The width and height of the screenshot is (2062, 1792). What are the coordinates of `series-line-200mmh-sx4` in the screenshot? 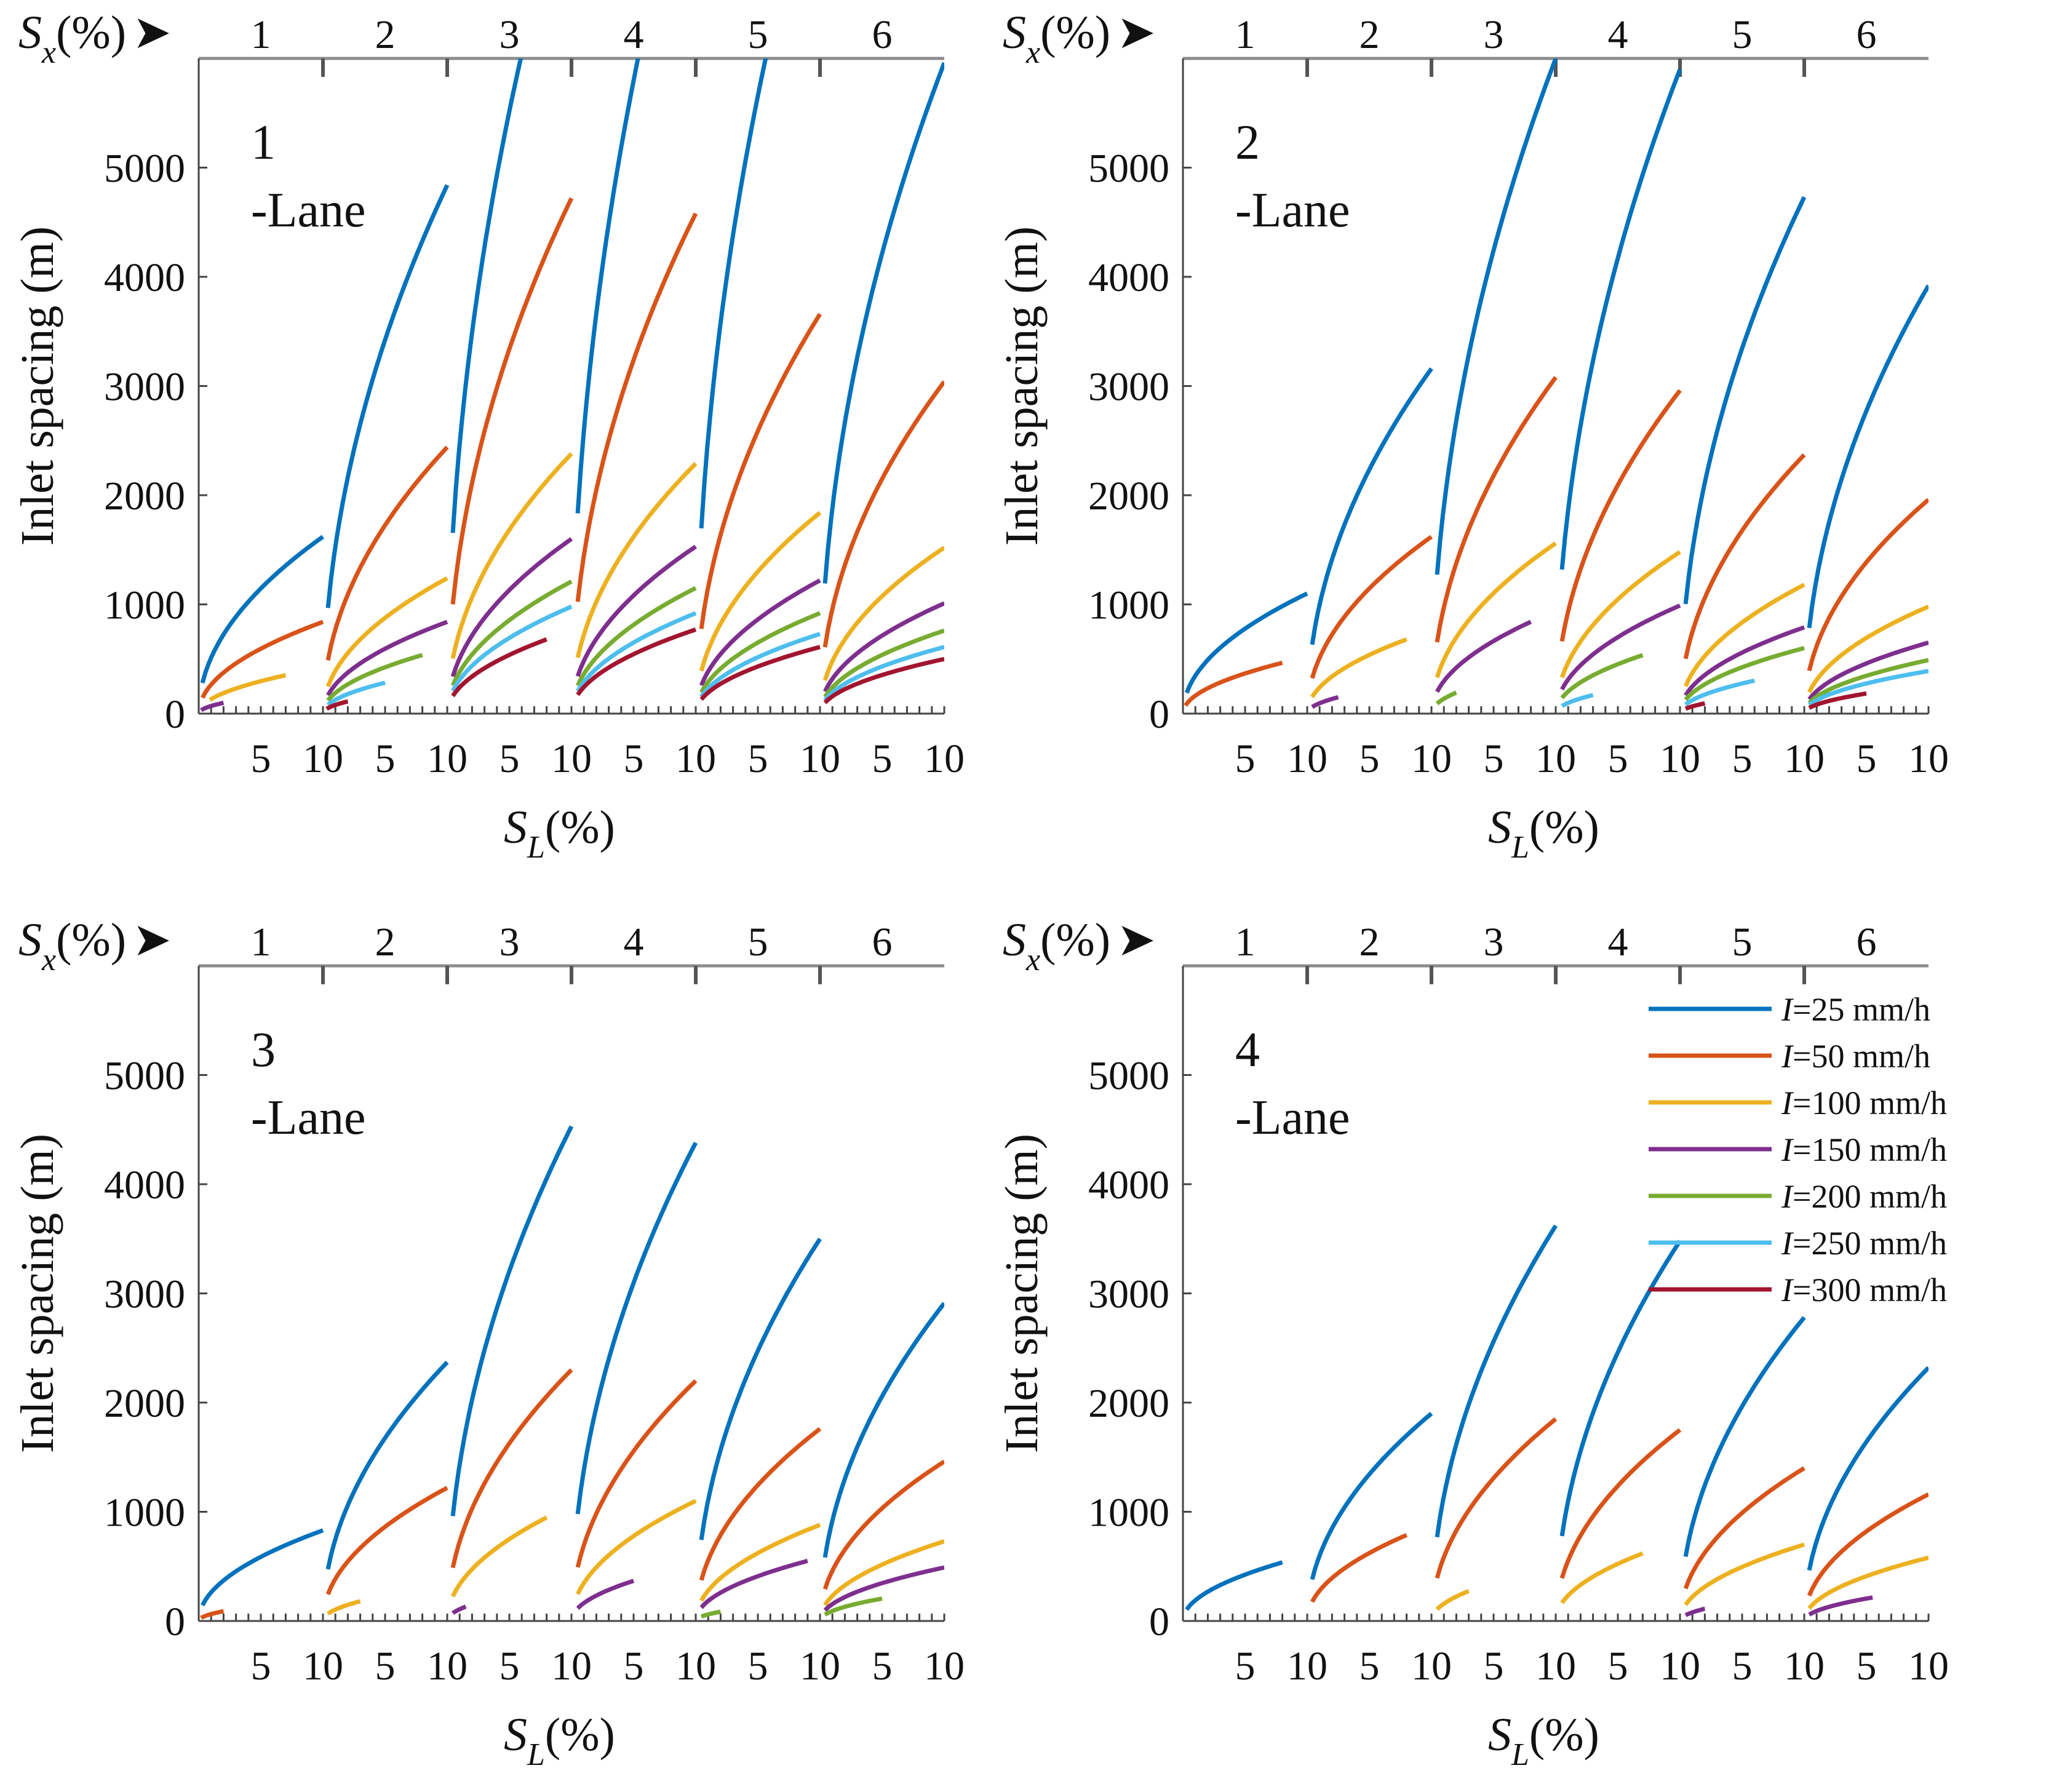 It's located at (636, 636).